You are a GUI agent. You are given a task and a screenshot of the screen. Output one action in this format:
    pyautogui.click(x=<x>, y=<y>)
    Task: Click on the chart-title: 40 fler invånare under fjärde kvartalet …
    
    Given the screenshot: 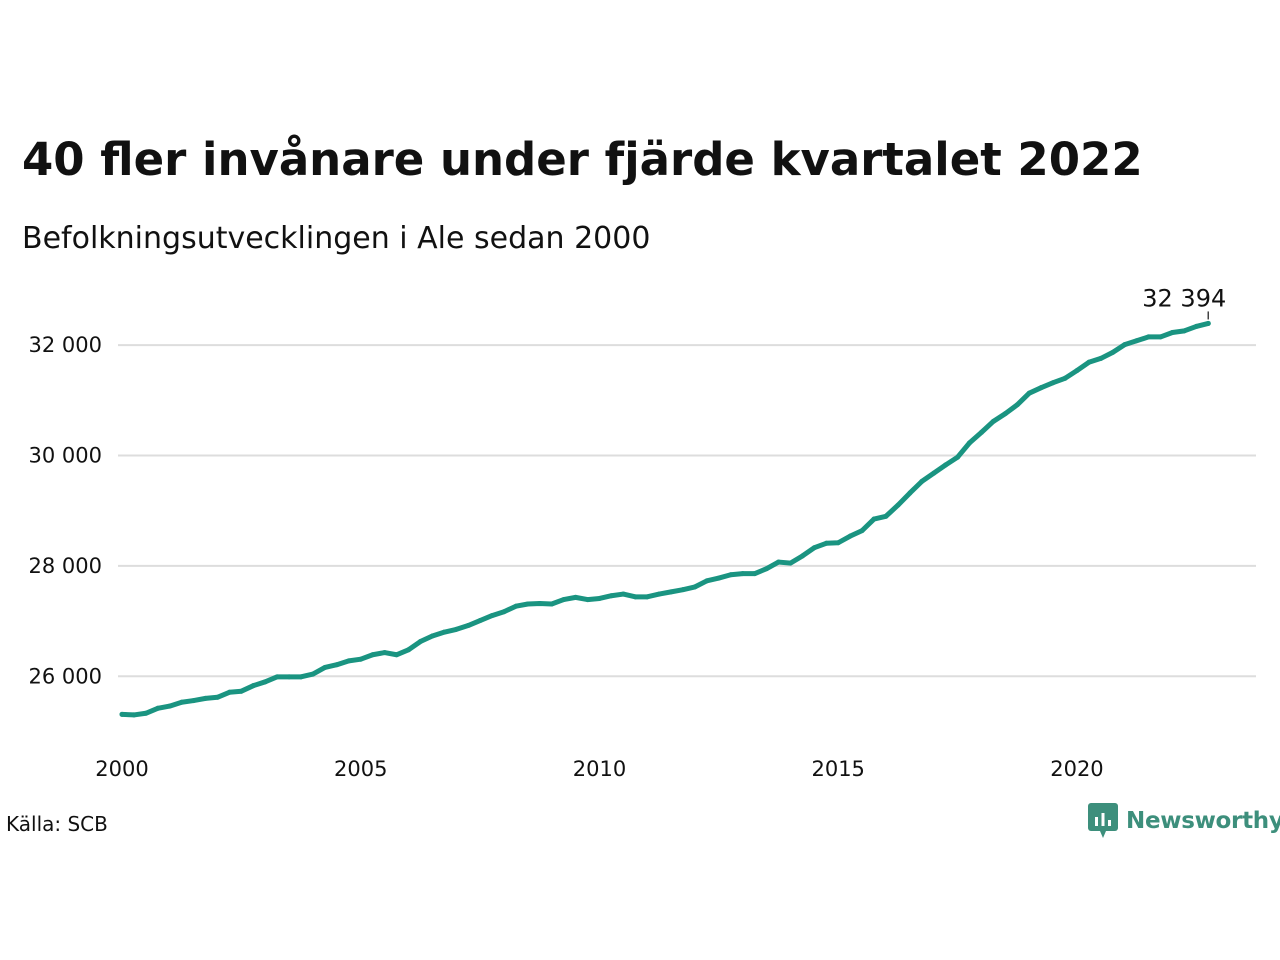 What is the action you would take?
    pyautogui.click(x=582, y=159)
    